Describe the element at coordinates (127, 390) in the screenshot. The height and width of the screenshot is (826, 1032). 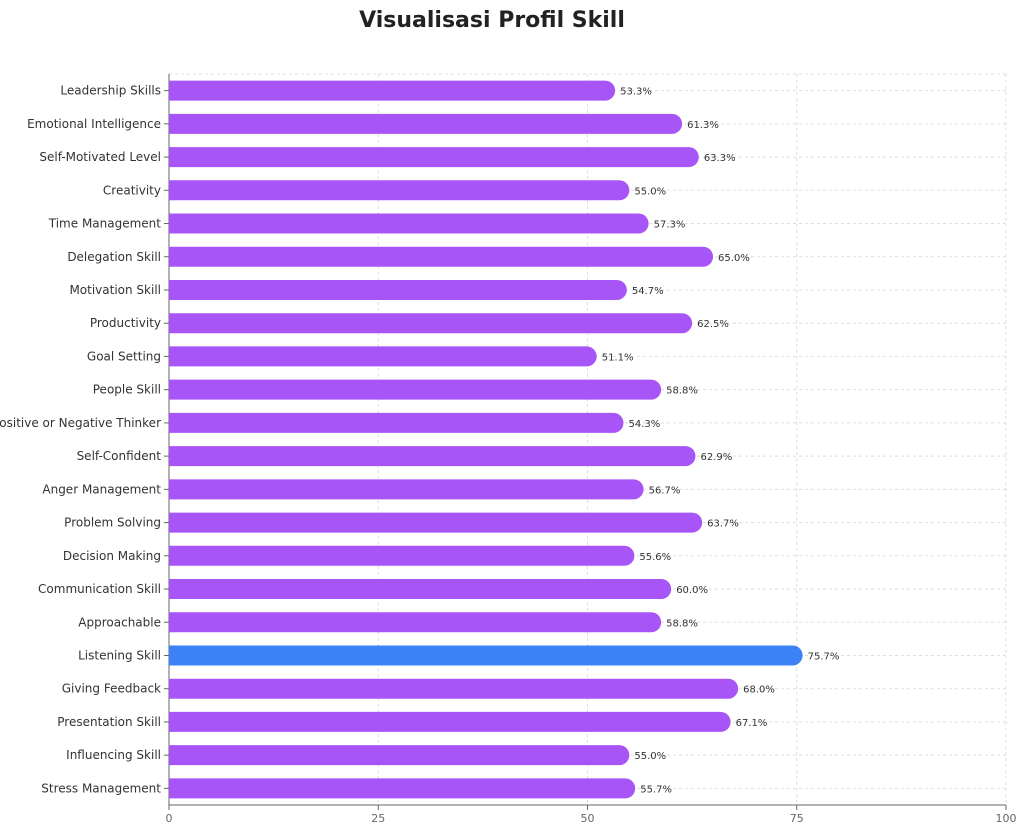
I see `category-label: People Skill` at that location.